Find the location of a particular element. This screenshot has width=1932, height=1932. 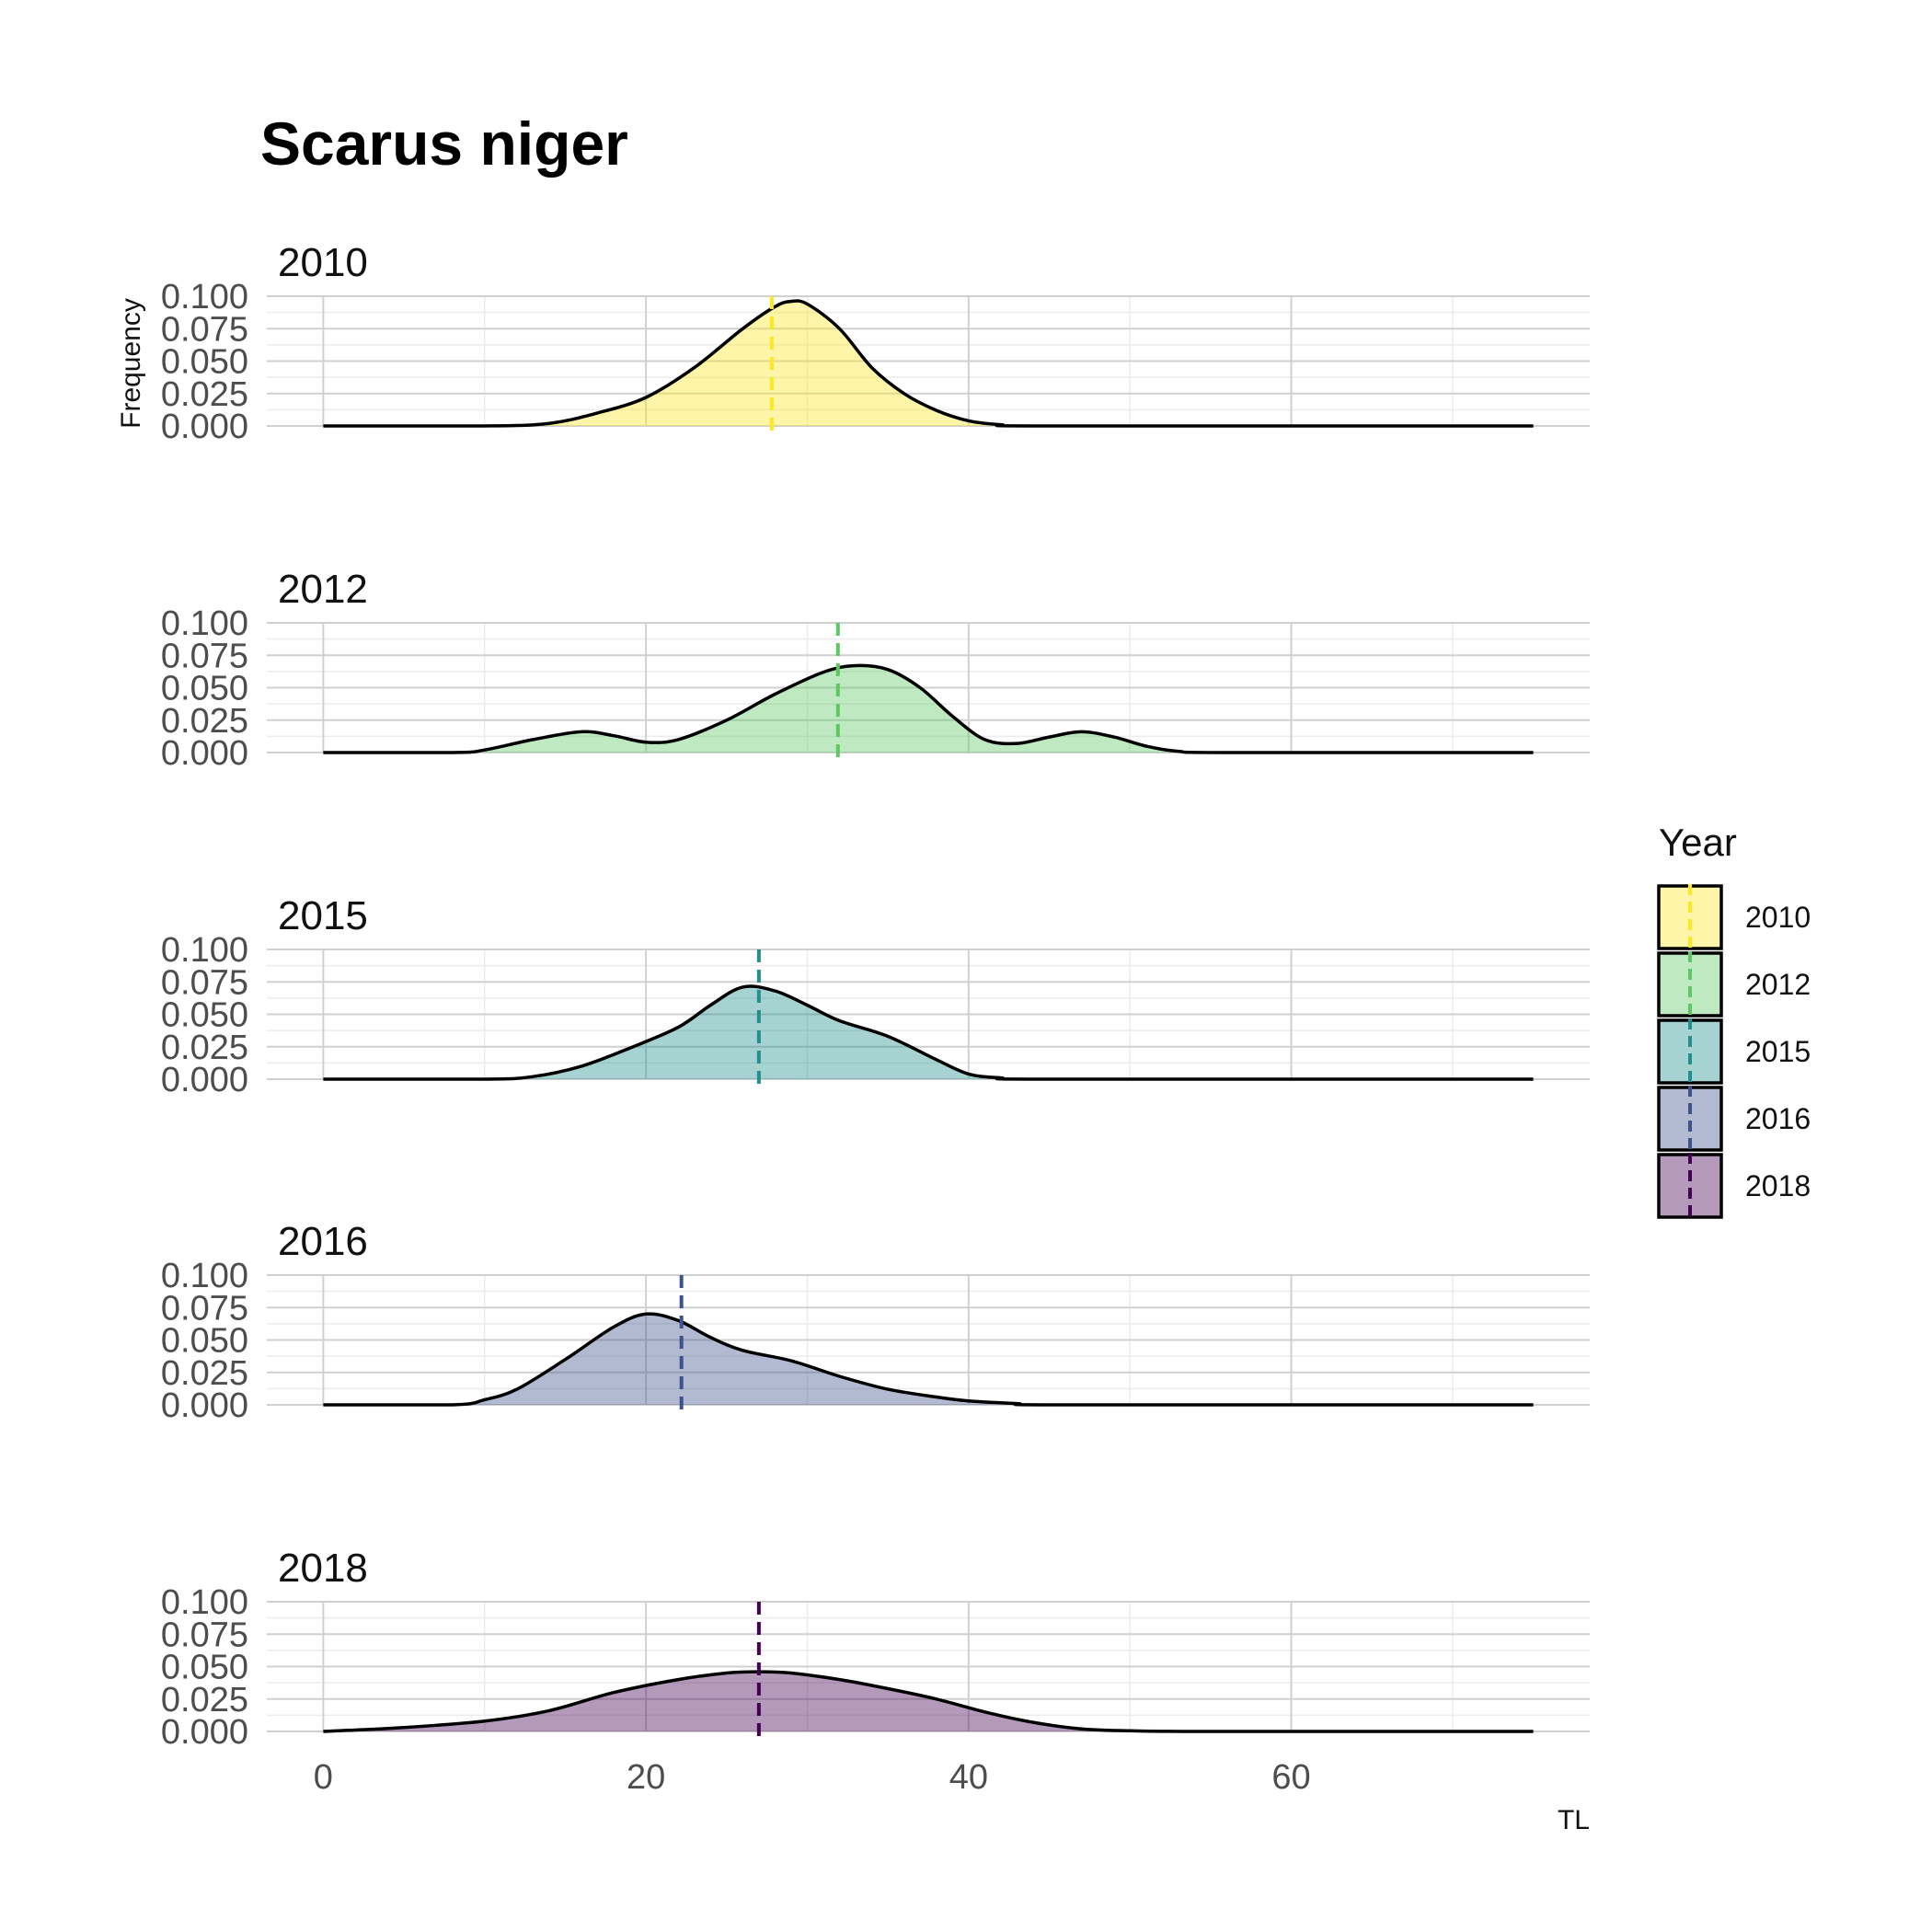

legend-title: Year is located at coordinates (1698, 842).